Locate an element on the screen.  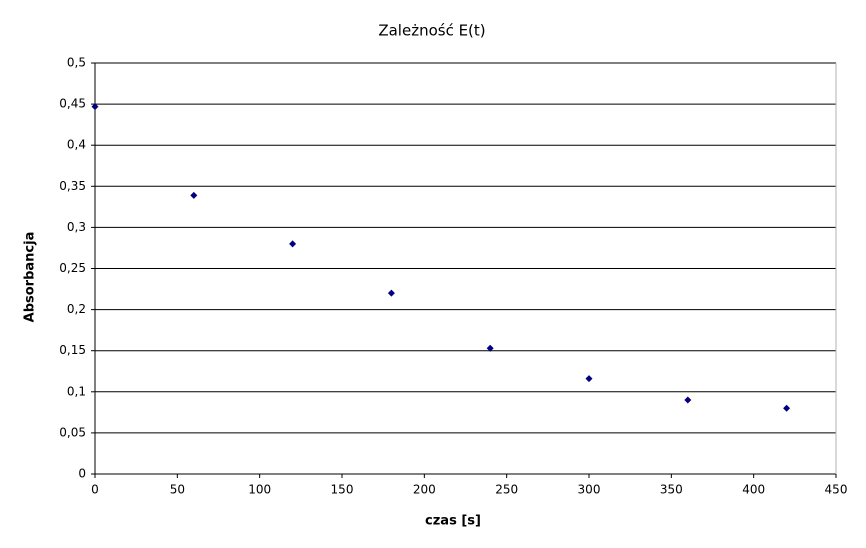
y-tick-label: 0,35 is located at coordinates (72, 186).